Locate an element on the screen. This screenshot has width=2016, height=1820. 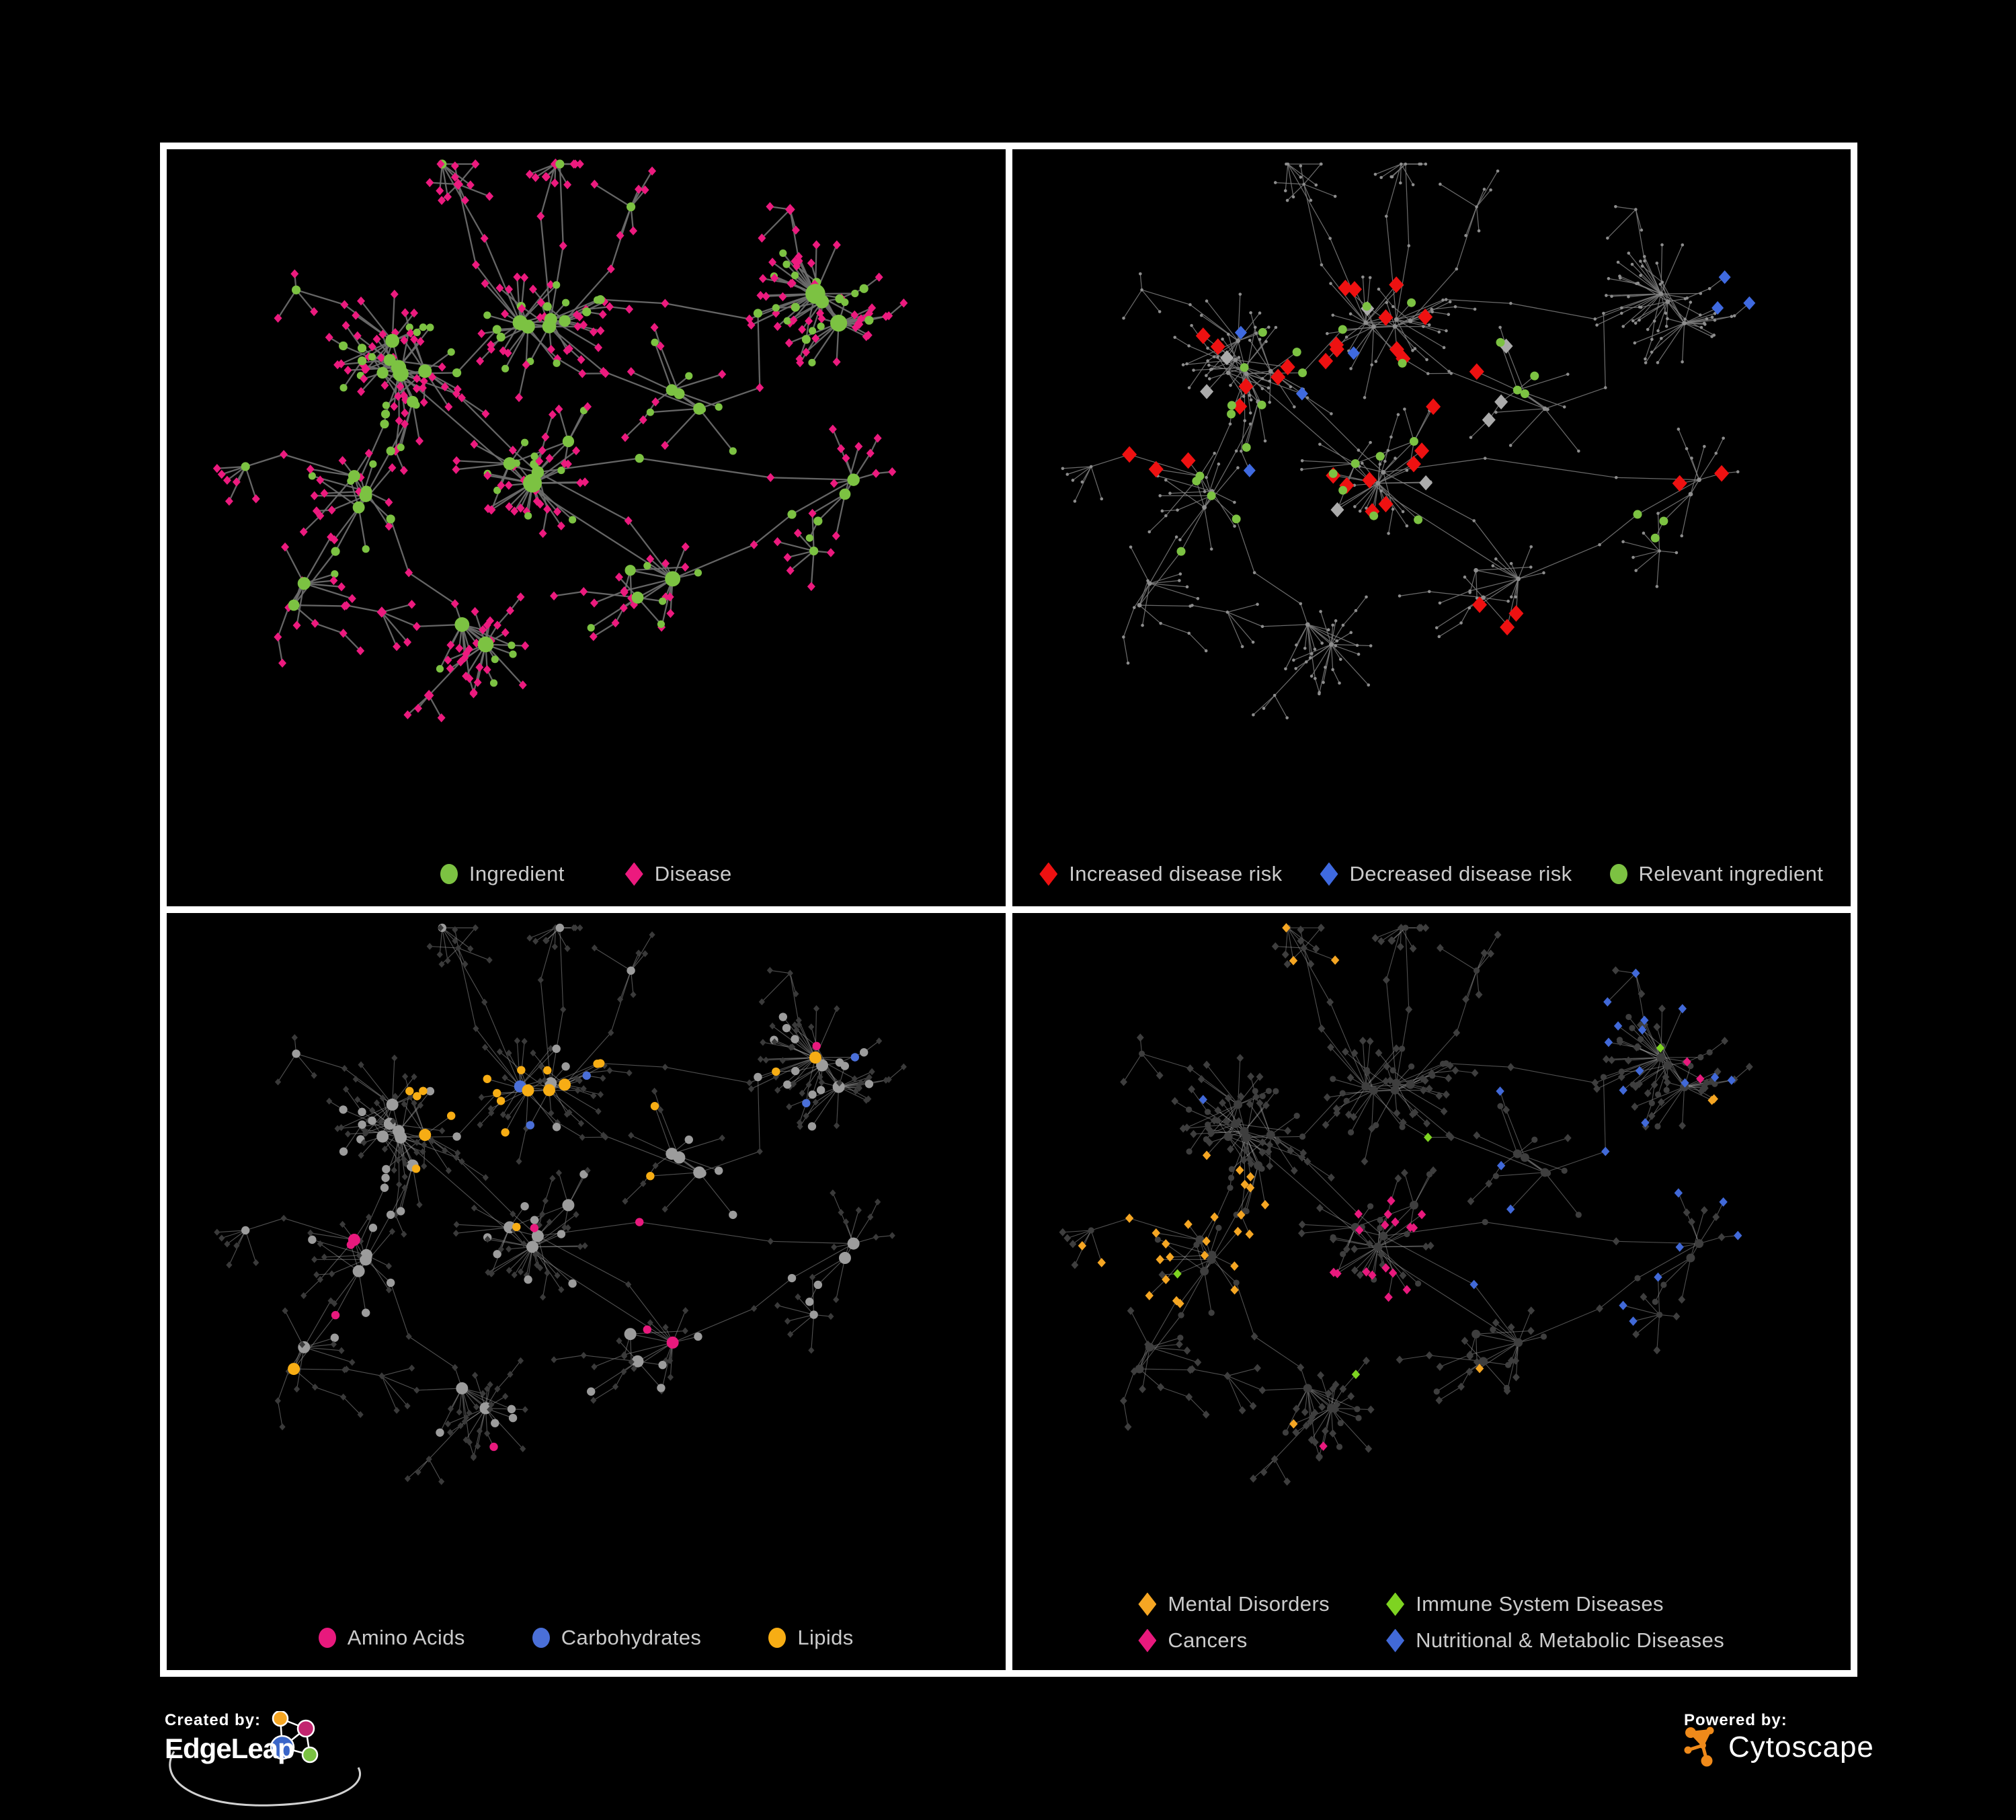
legend-label: Nutritional & Metabolic Diseases is located at coordinates (1570, 1640).